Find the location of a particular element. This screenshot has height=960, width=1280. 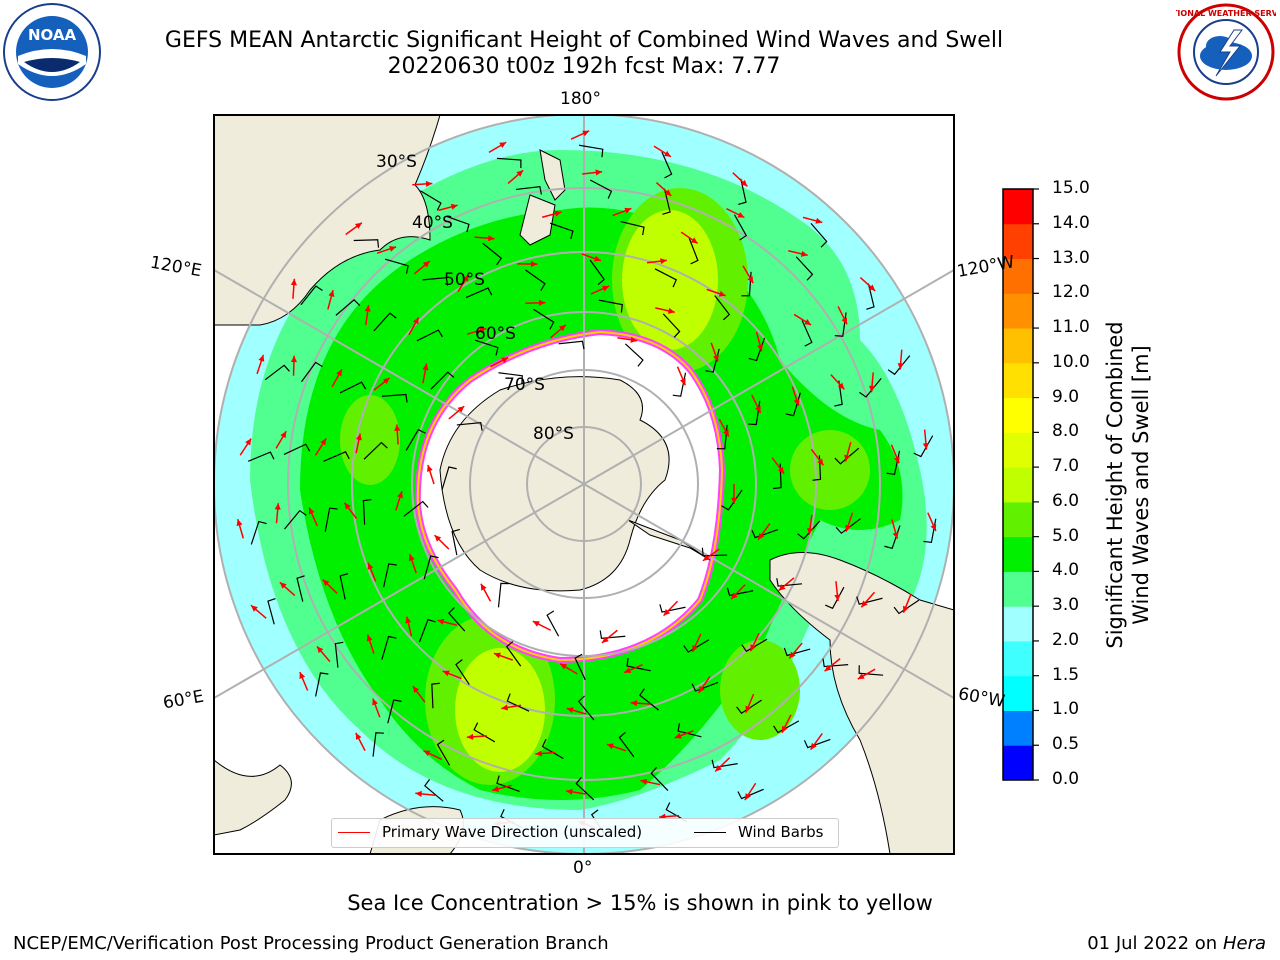

colorbar is located at coordinates (1021, 484).